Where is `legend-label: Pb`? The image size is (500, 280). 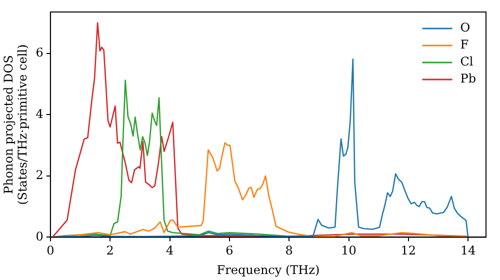 legend-label: Pb is located at coordinates (468, 79).